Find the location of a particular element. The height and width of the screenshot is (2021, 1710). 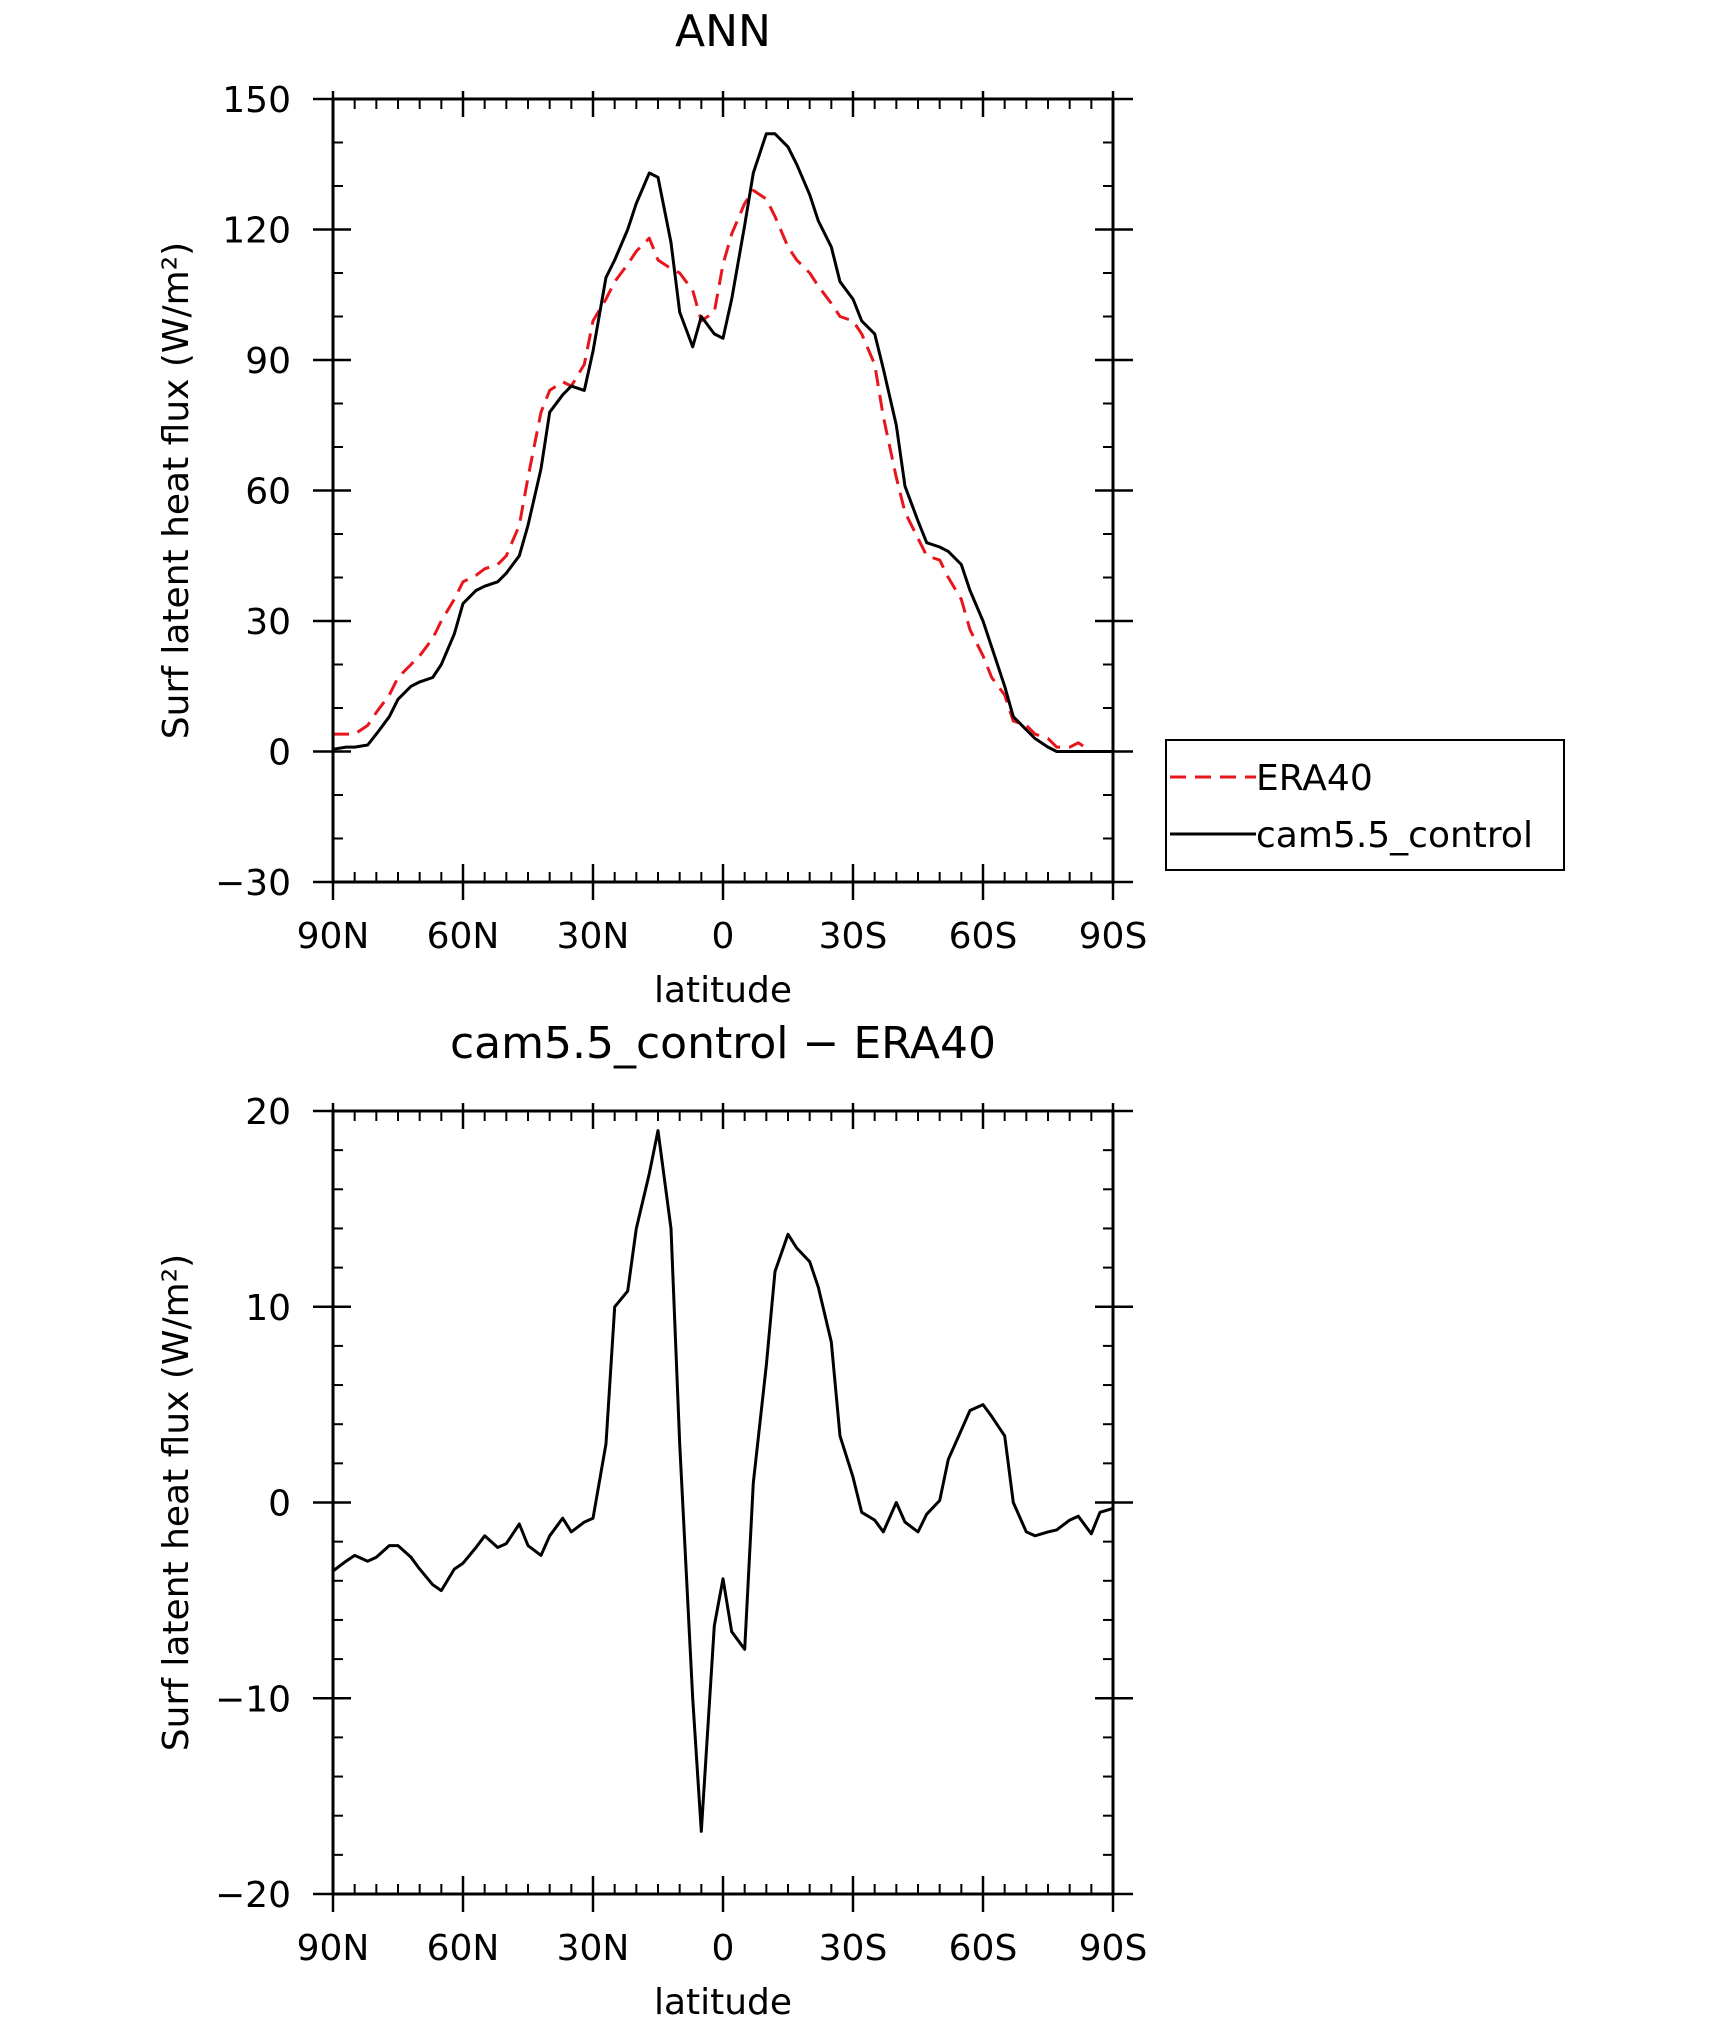

legend: ERA40 cam5.5_control is located at coordinates (1365, 805).